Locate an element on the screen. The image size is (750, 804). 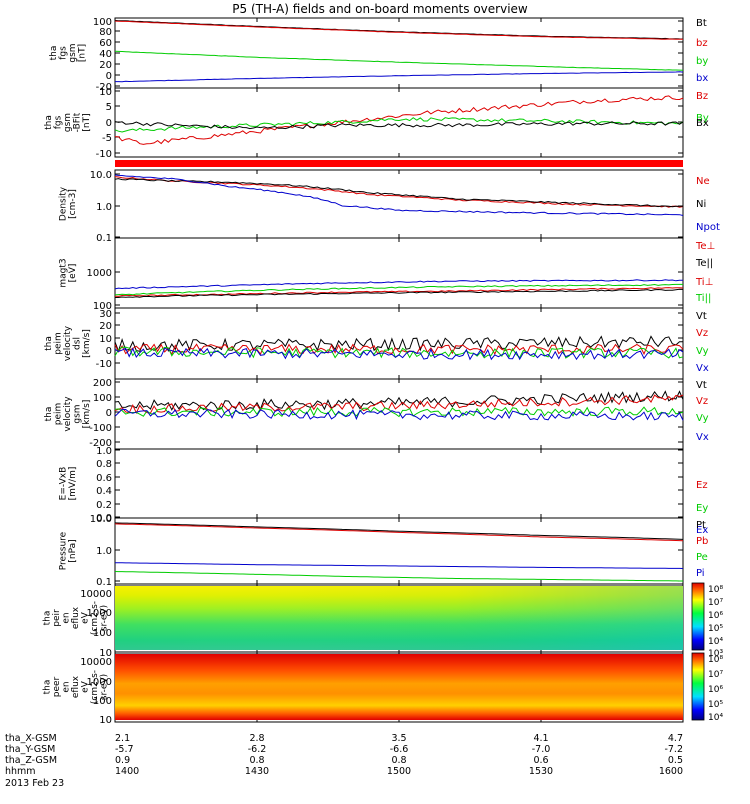
y-tick-label: -10 is located at coordinates (104, 364).